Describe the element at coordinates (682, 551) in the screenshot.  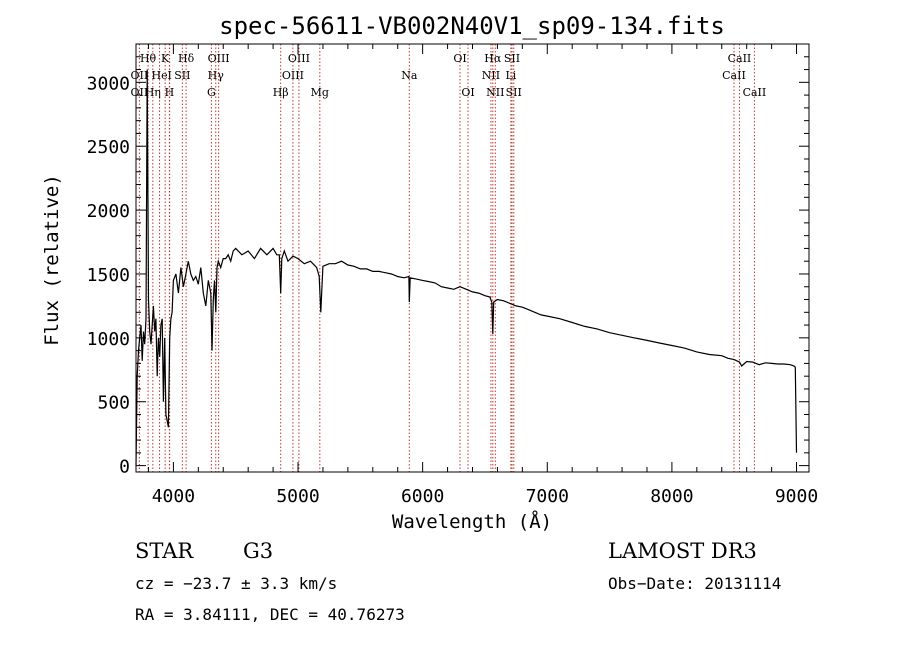
I see `survey-name: LAMOST DR3` at that location.